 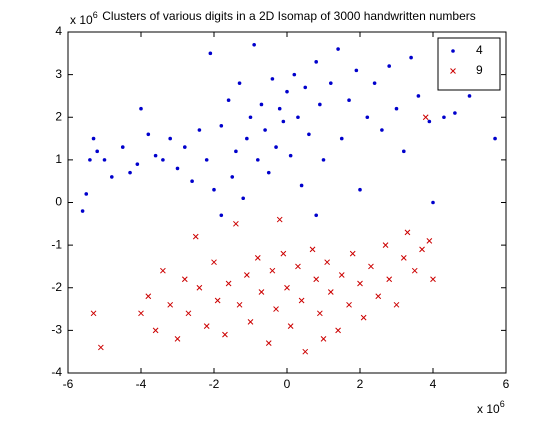 I want to click on y-tick-label: 4, so click(x=58, y=31).